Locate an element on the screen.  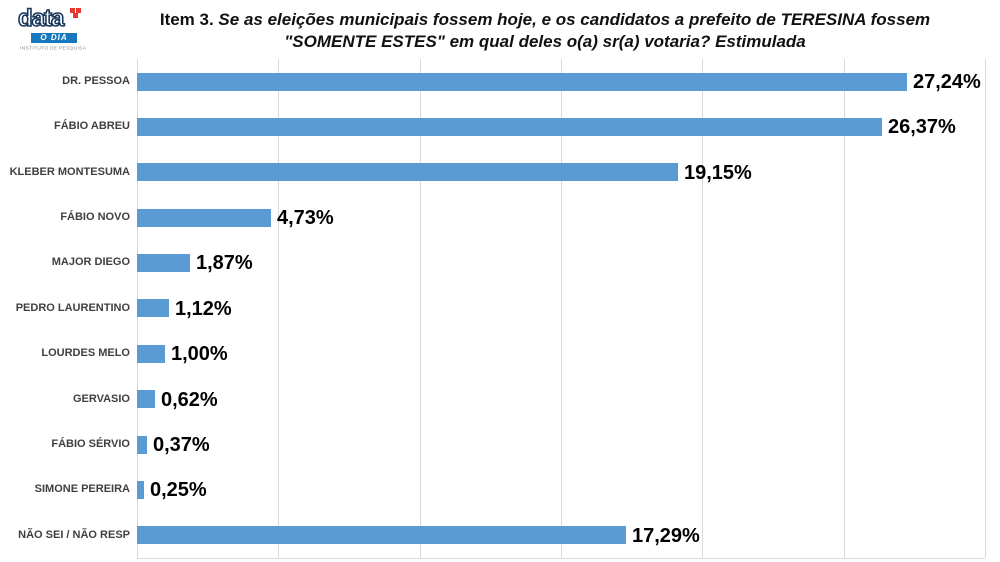
logo-brand-text: data is located at coordinates (41, 18).